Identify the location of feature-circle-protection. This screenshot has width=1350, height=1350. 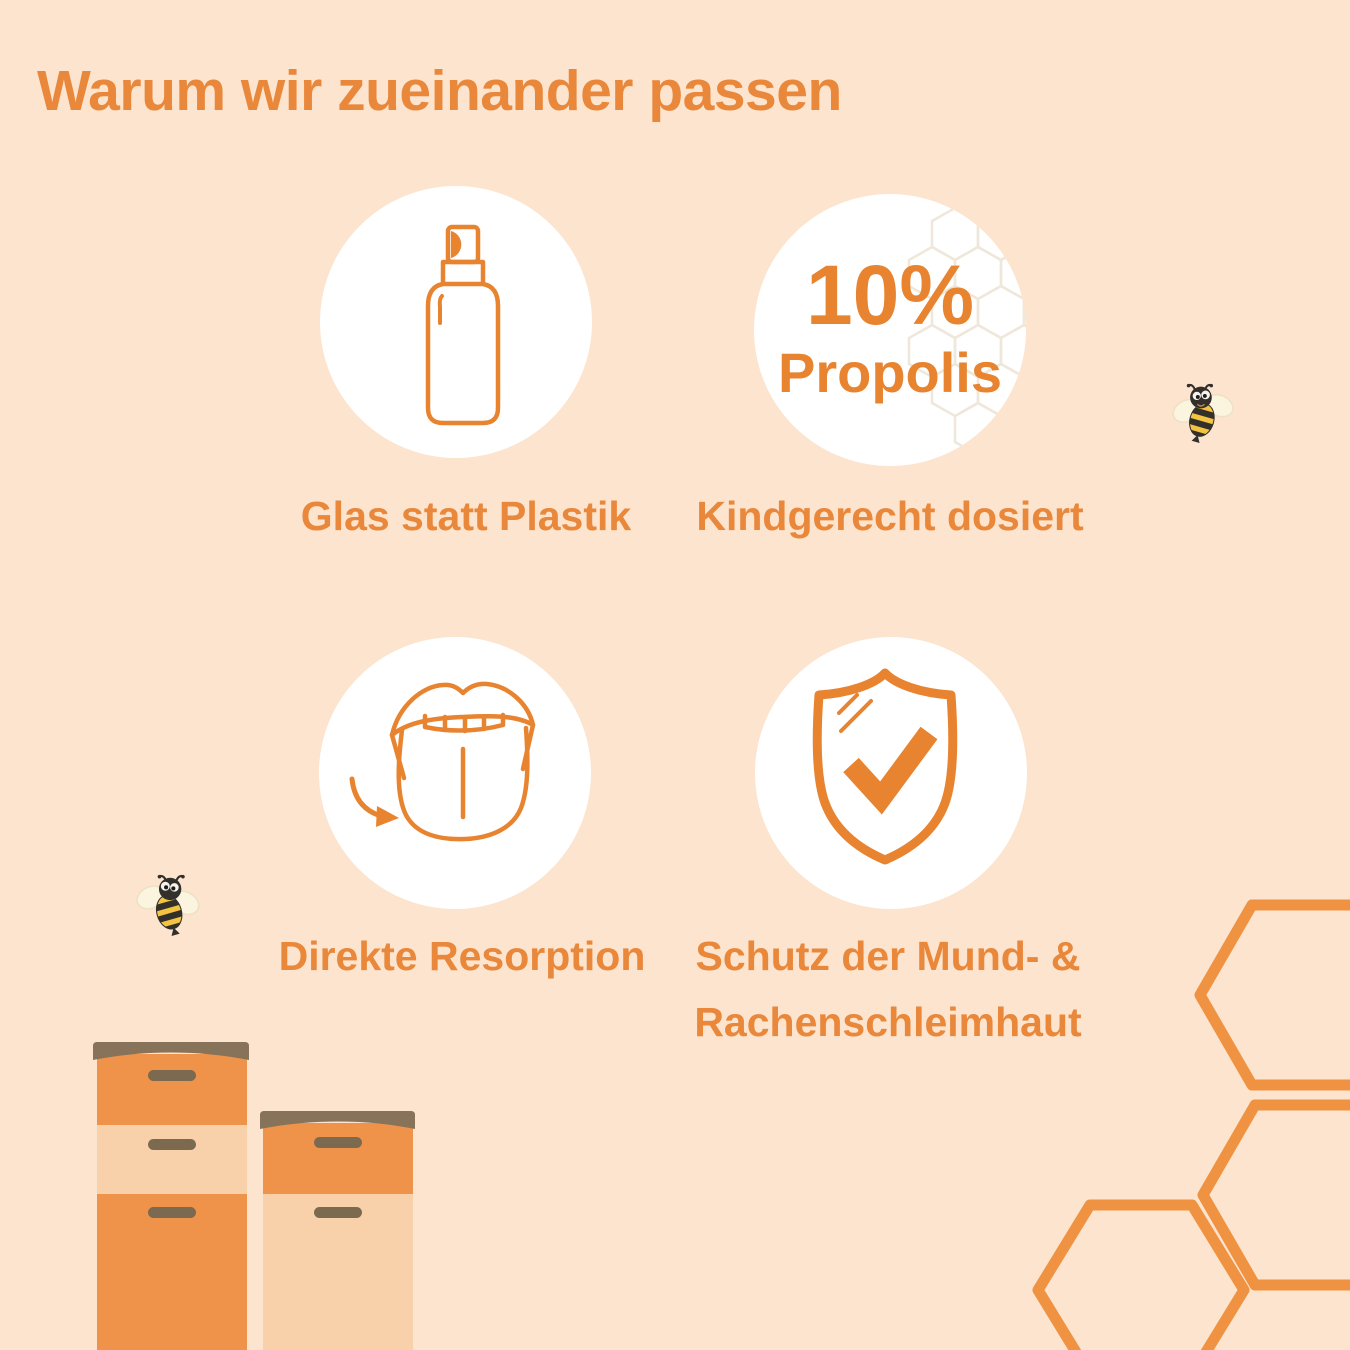
(891, 773).